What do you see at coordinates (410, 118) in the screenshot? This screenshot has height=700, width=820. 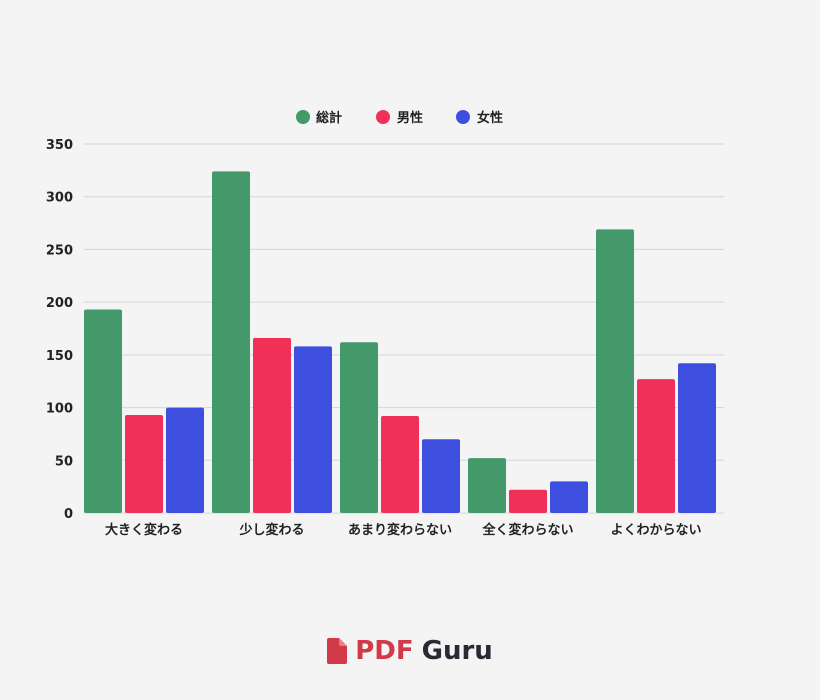 I see `legend-label: 男性` at bounding box center [410, 118].